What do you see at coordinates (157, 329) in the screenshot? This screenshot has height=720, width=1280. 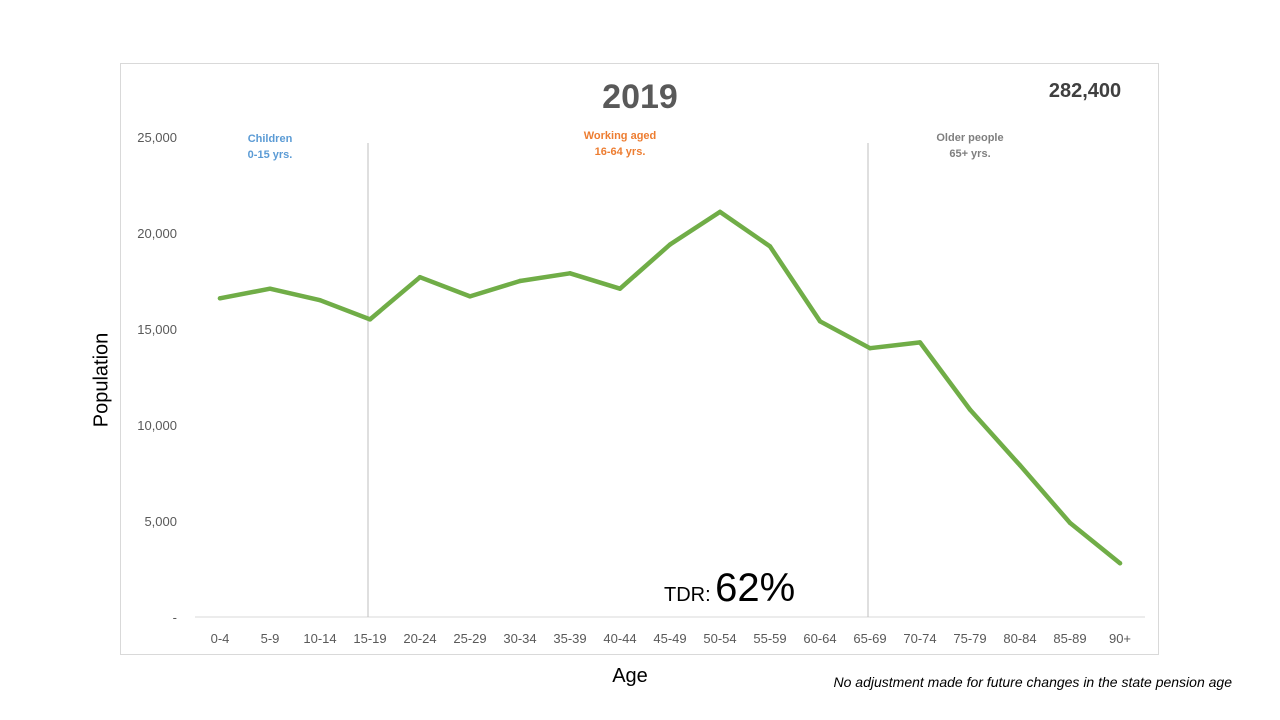 I see `y-tick-label: 15,000` at bounding box center [157, 329].